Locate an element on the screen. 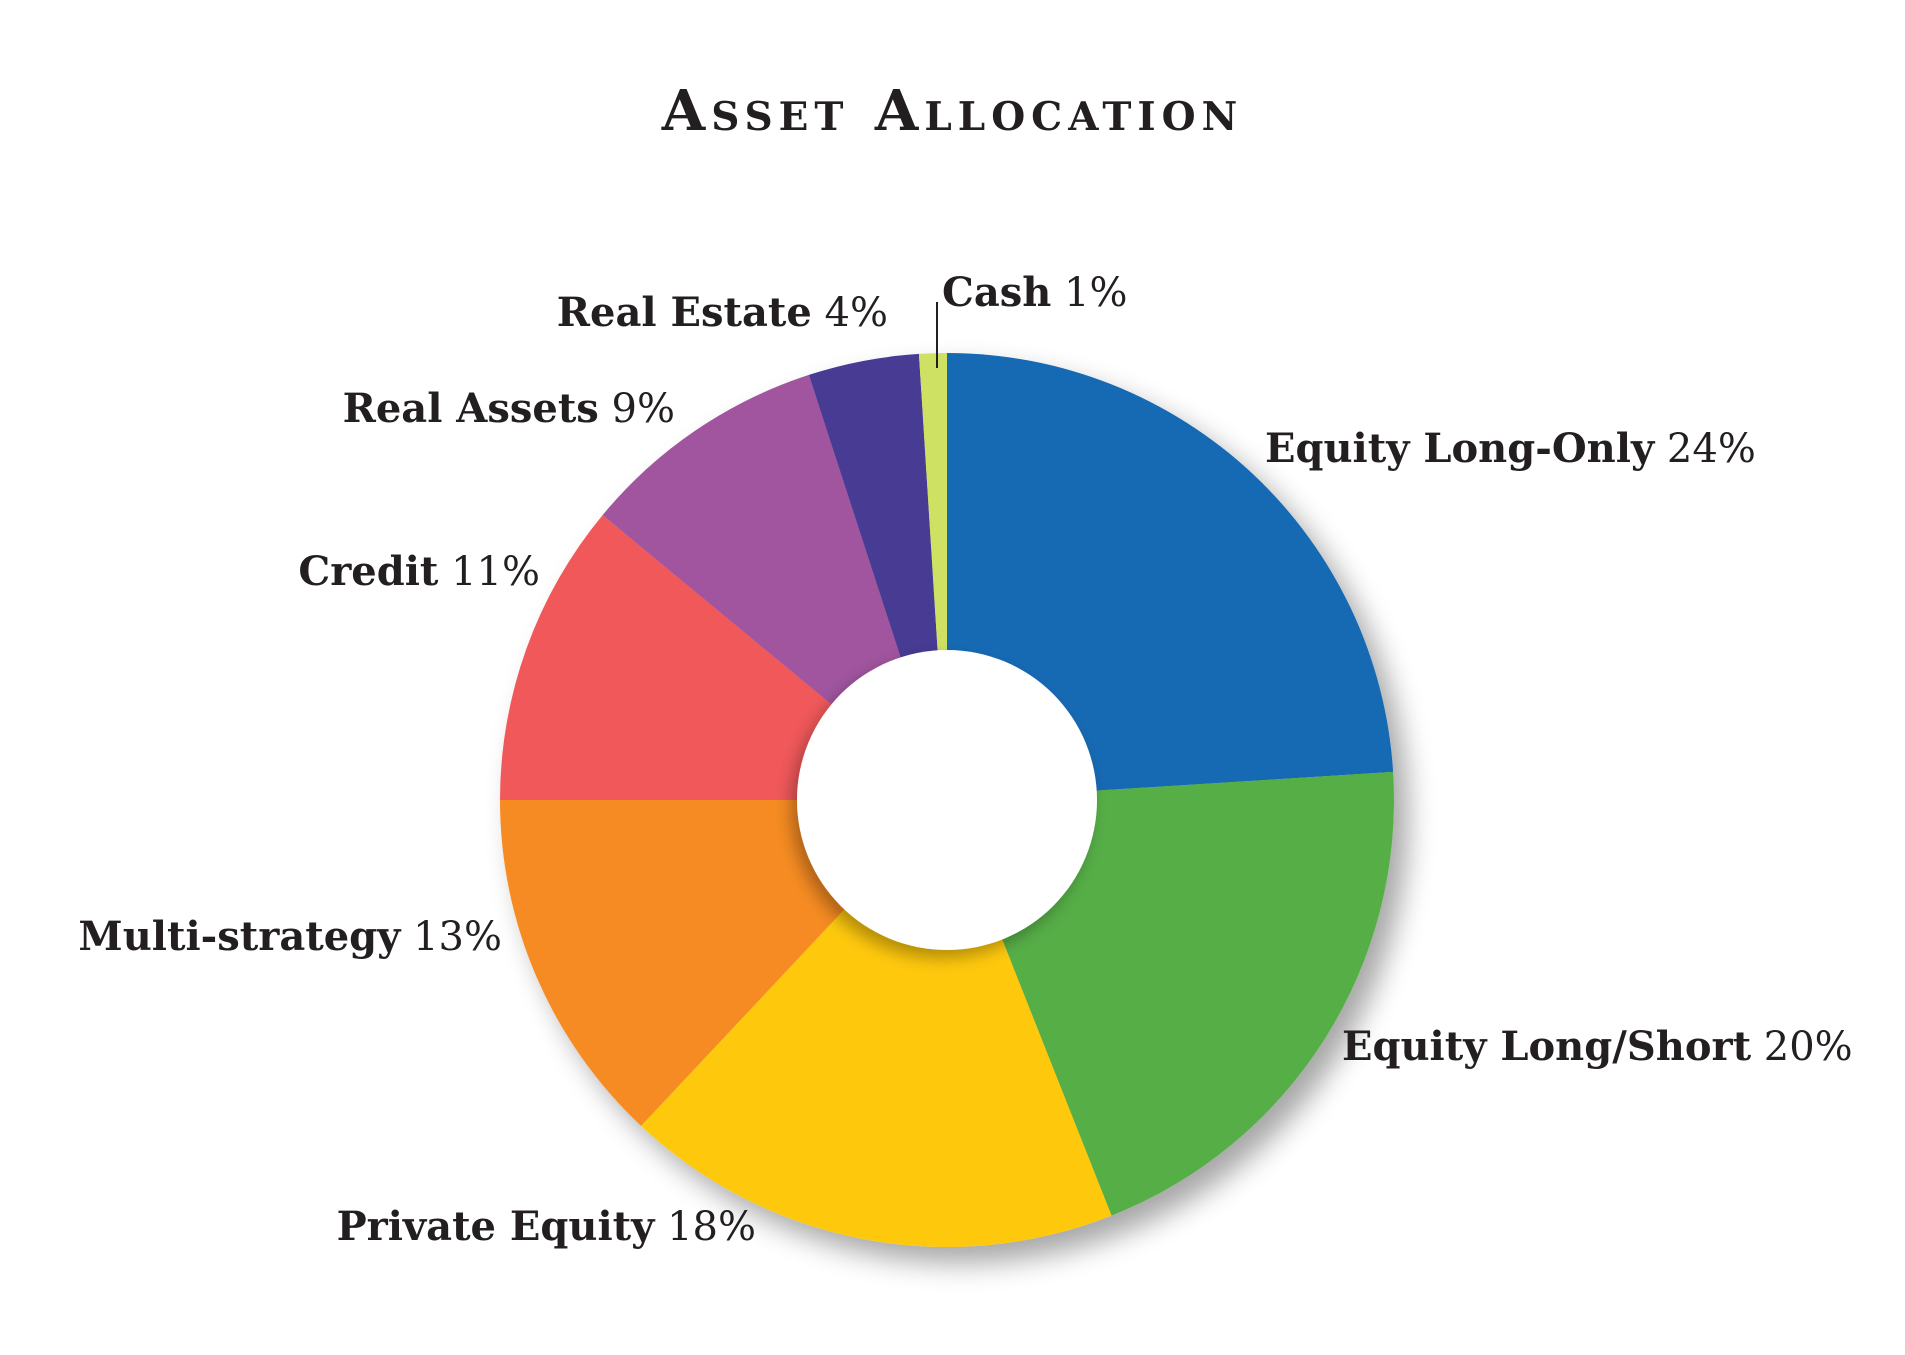 The width and height of the screenshot is (1905, 1355). label-name: Multi-strategy is located at coordinates (240, 936).